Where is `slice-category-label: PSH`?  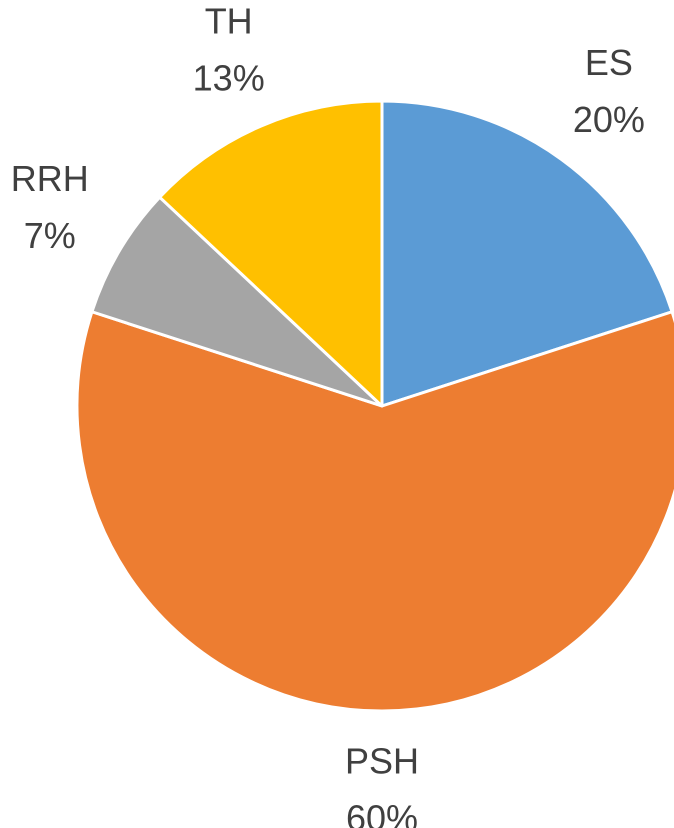 slice-category-label: PSH is located at coordinates (382, 761).